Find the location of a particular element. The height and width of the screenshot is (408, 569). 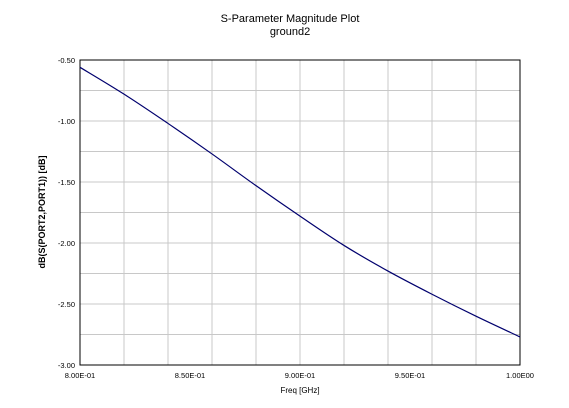

x-tick-label: 9.50E-01 is located at coordinates (410, 375).